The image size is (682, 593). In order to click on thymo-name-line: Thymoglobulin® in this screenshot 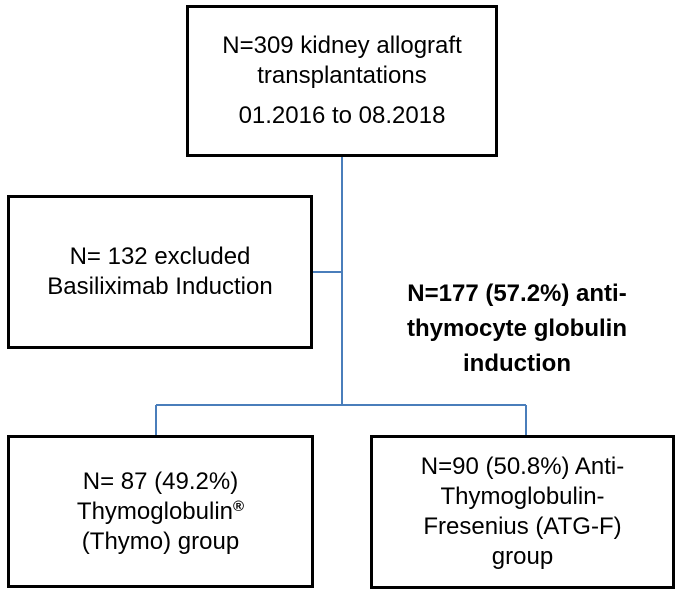, I will do `click(160, 512)`.